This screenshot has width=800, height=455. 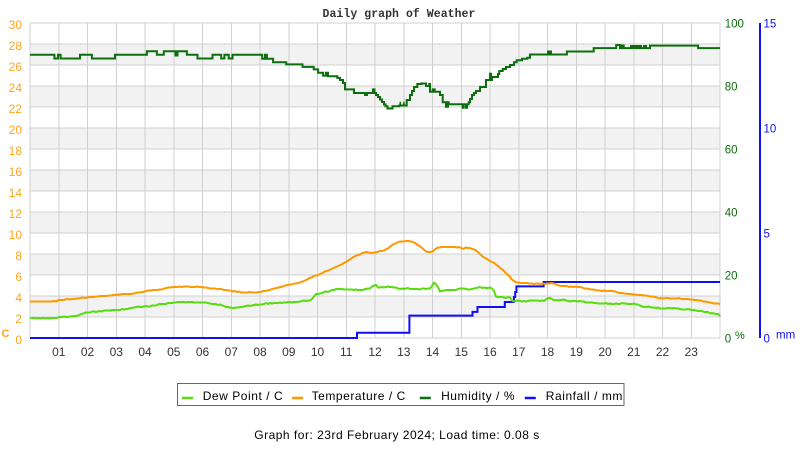 What do you see at coordinates (404, 352) in the screenshot?
I see `svg-text: 13` at bounding box center [404, 352].